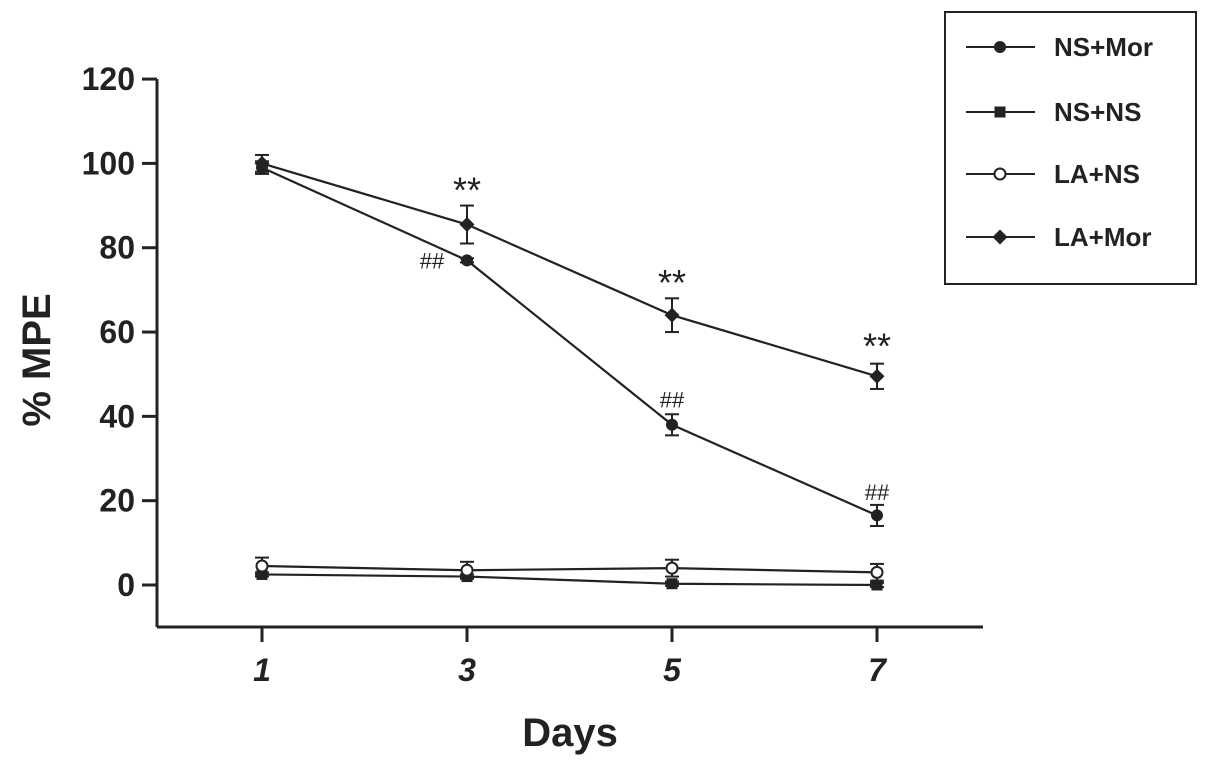 Image resolution: width=1205 pixels, height=767 pixels. What do you see at coordinates (1103, 47) in the screenshot?
I see `legend-label: NS+Mor` at bounding box center [1103, 47].